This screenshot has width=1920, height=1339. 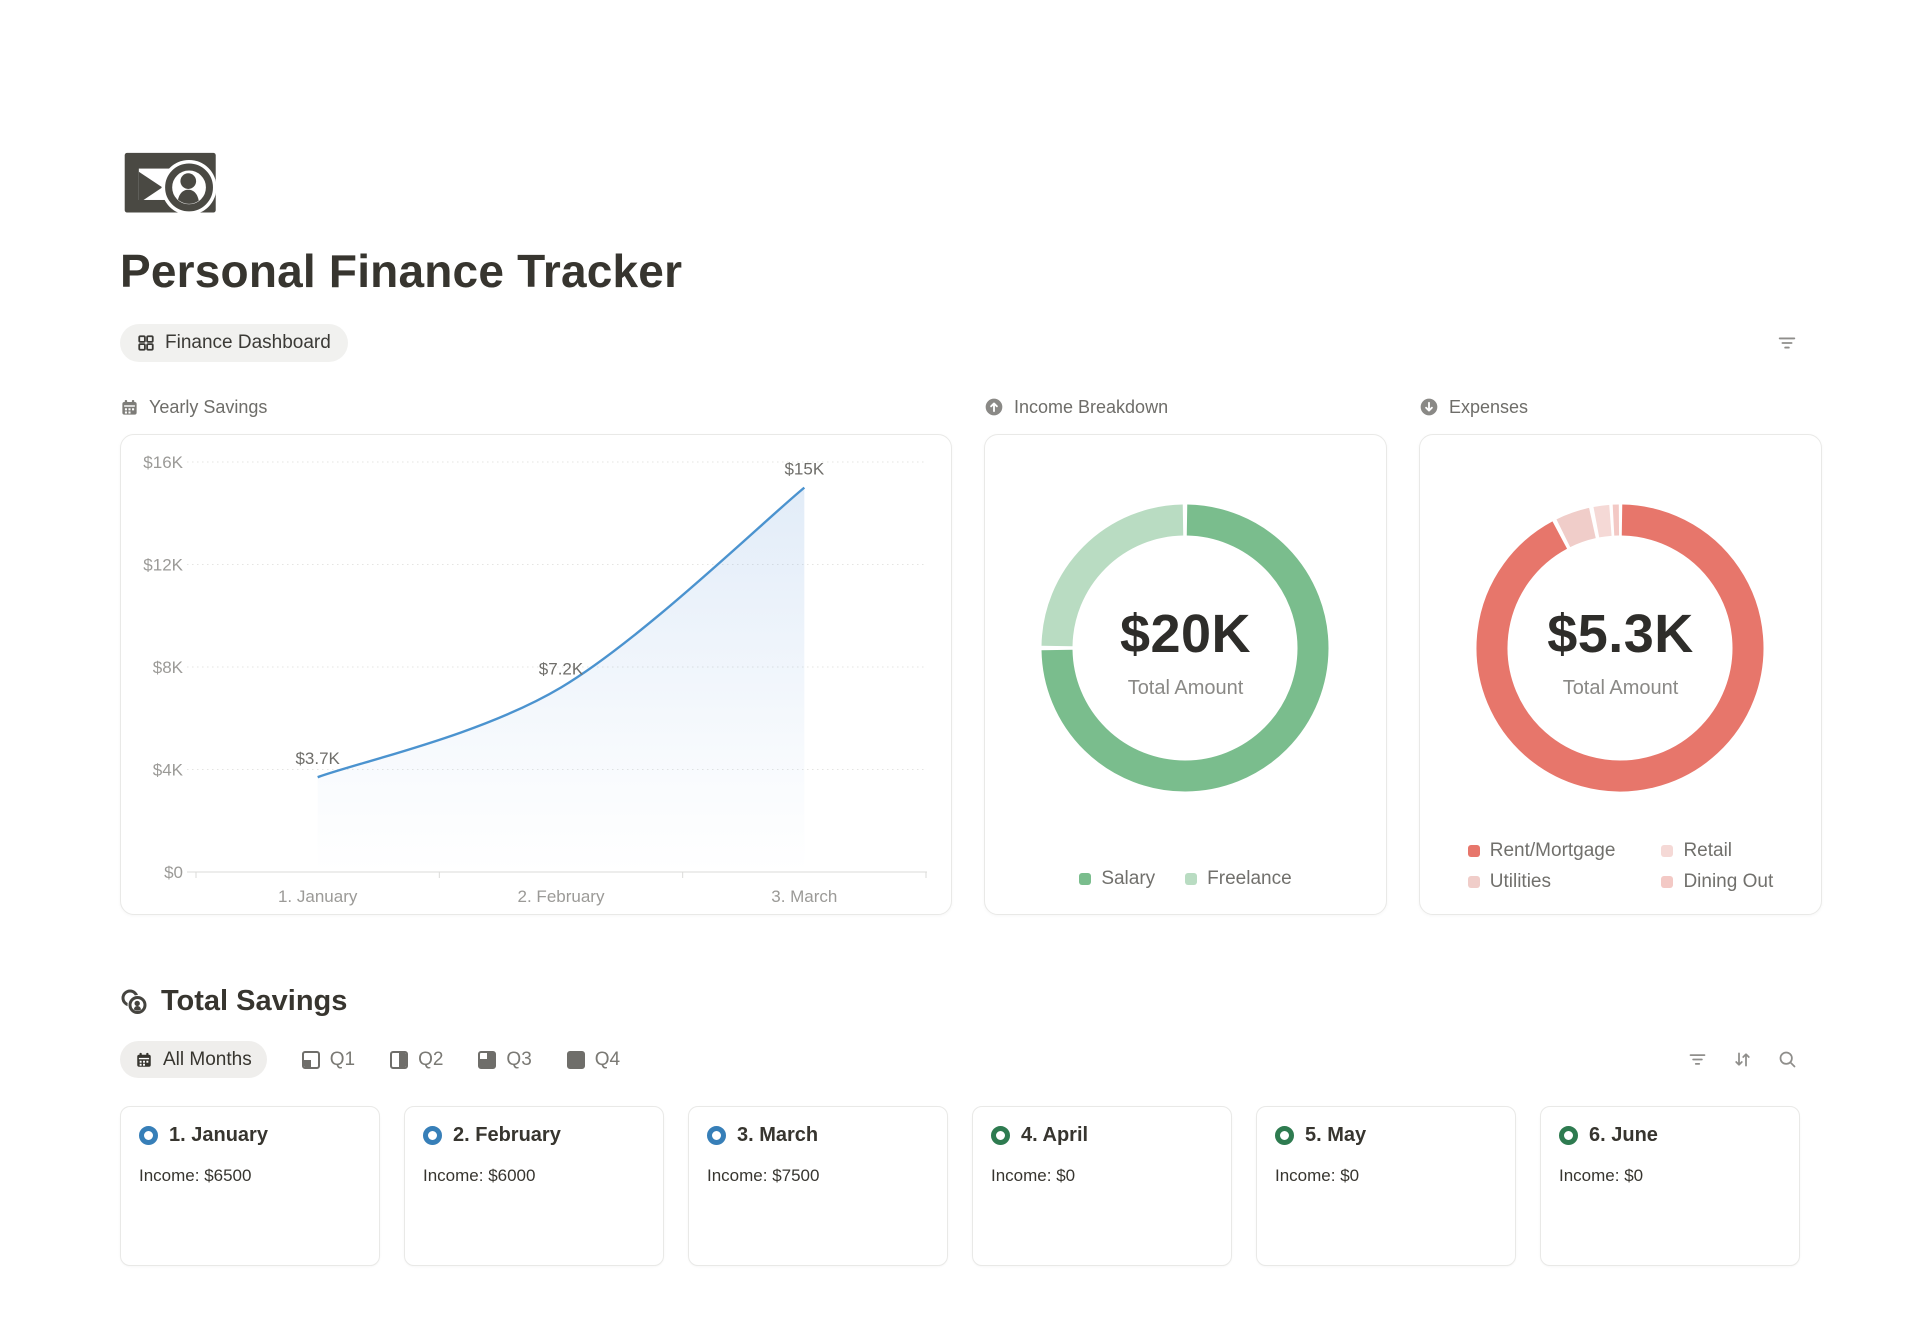 I want to click on legend-item: Rent/Mortgage, so click(x=1541, y=851).